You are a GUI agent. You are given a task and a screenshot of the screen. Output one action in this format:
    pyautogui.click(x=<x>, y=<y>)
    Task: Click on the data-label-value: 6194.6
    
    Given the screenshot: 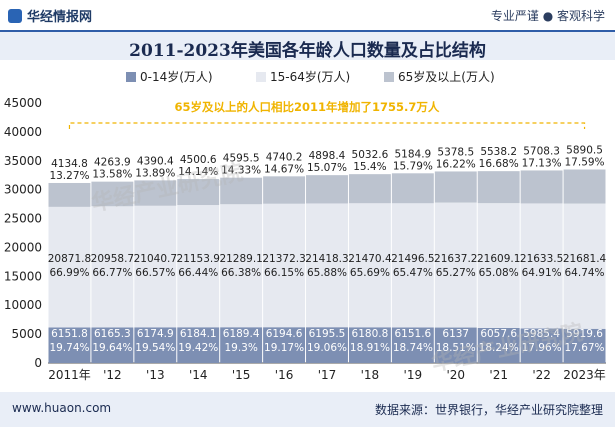 What is the action you would take?
    pyautogui.click(x=284, y=334)
    